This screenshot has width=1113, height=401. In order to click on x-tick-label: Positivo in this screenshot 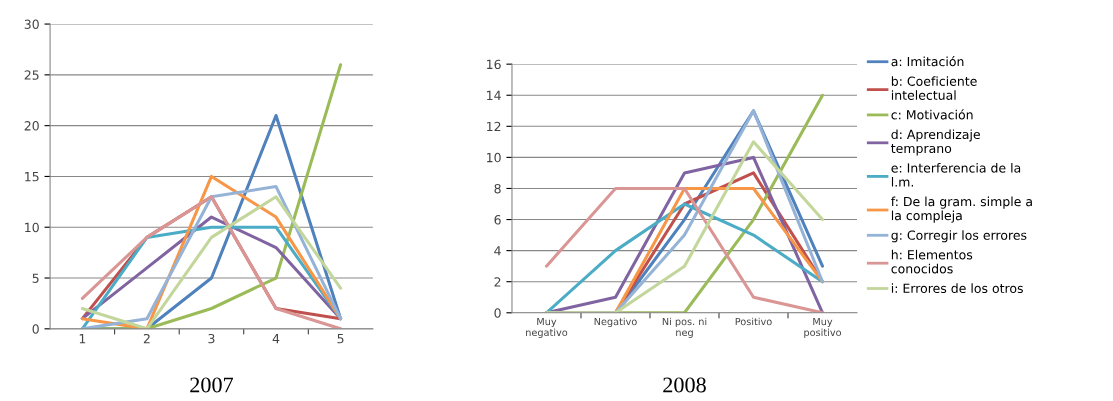, I will do `click(753, 321)`.